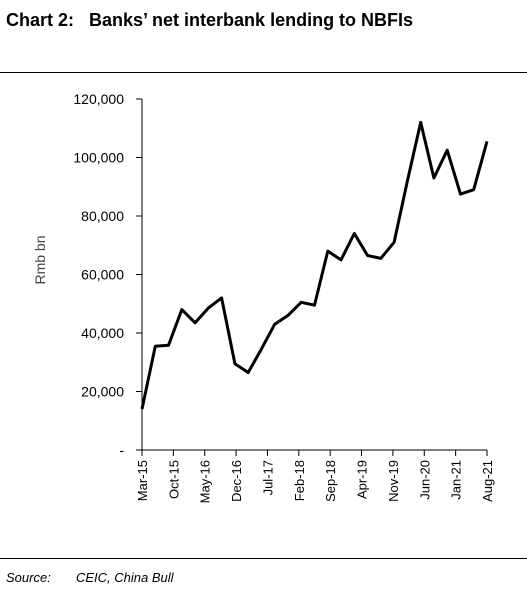 Image resolution: width=527 pixels, height=602 pixels. What do you see at coordinates (263, 558) in the screenshot?
I see `source-divider` at bounding box center [263, 558].